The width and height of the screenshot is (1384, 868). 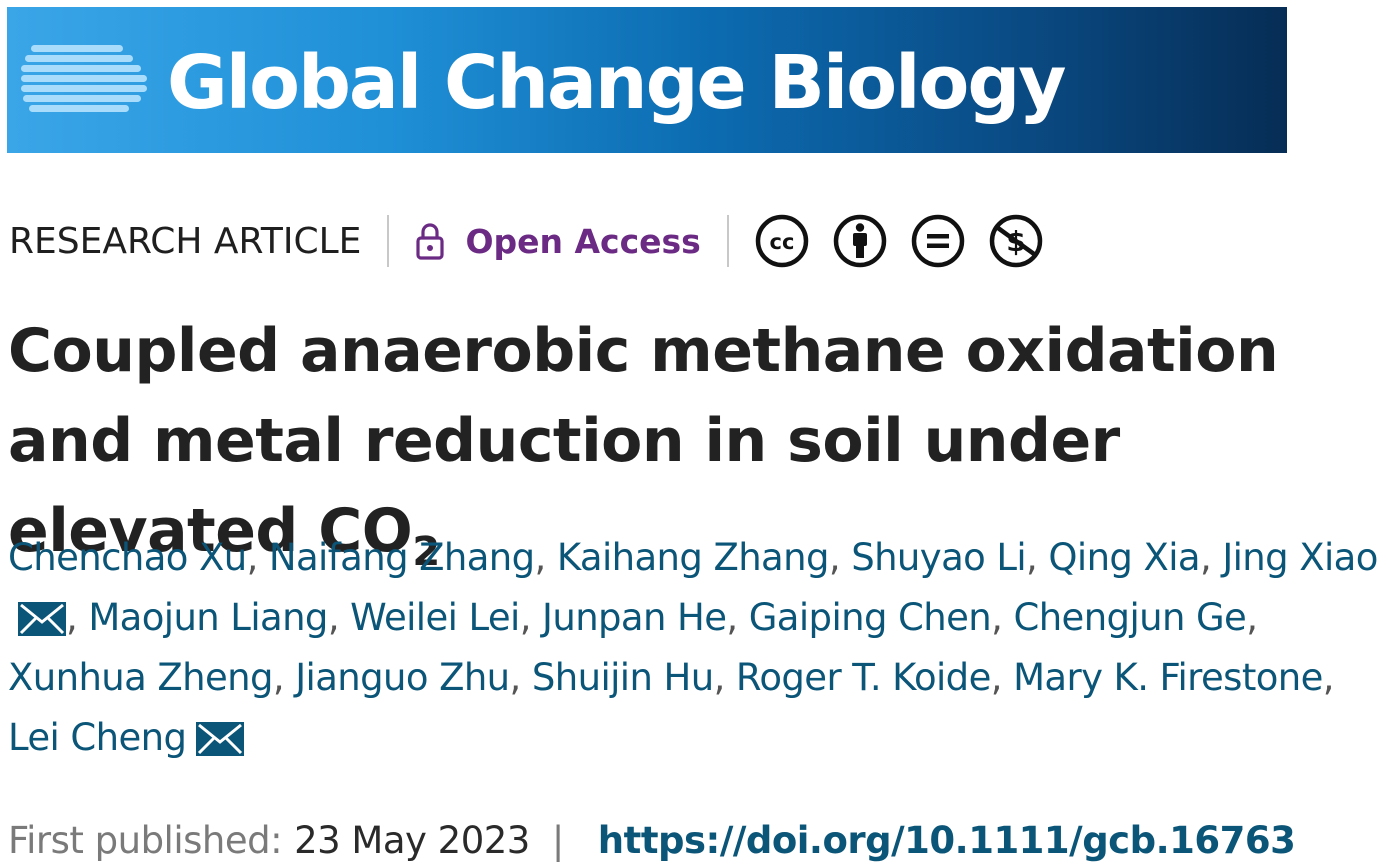 I want to click on article-meta-row: RESEARCH ARTICLE Open Access cc $, so click(x=526, y=241).